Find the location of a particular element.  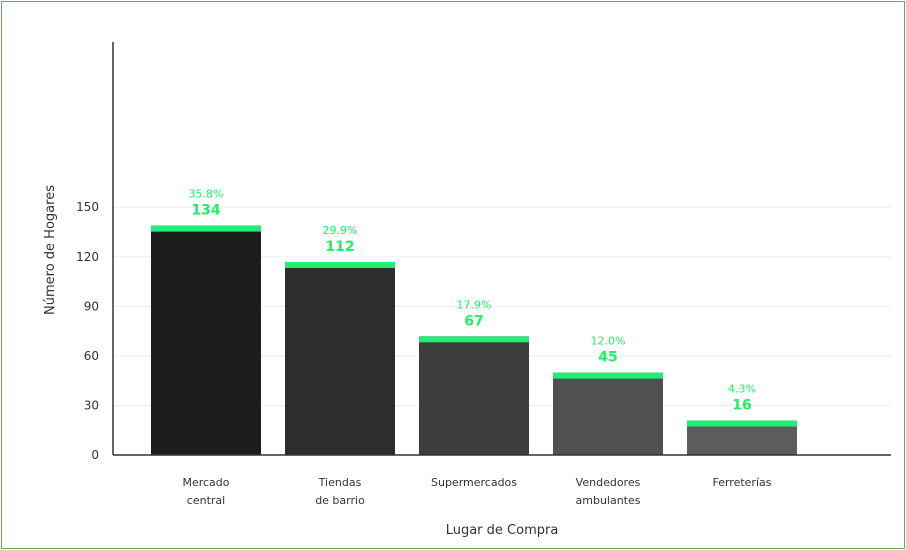

y-tick-label: 120 is located at coordinates (87, 257).